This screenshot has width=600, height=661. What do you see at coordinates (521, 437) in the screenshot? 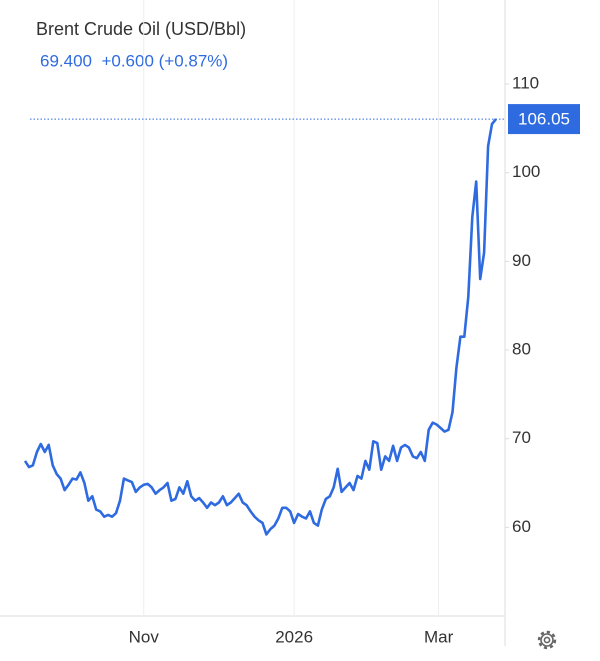
I see `y-tick-label: 70` at bounding box center [521, 437].